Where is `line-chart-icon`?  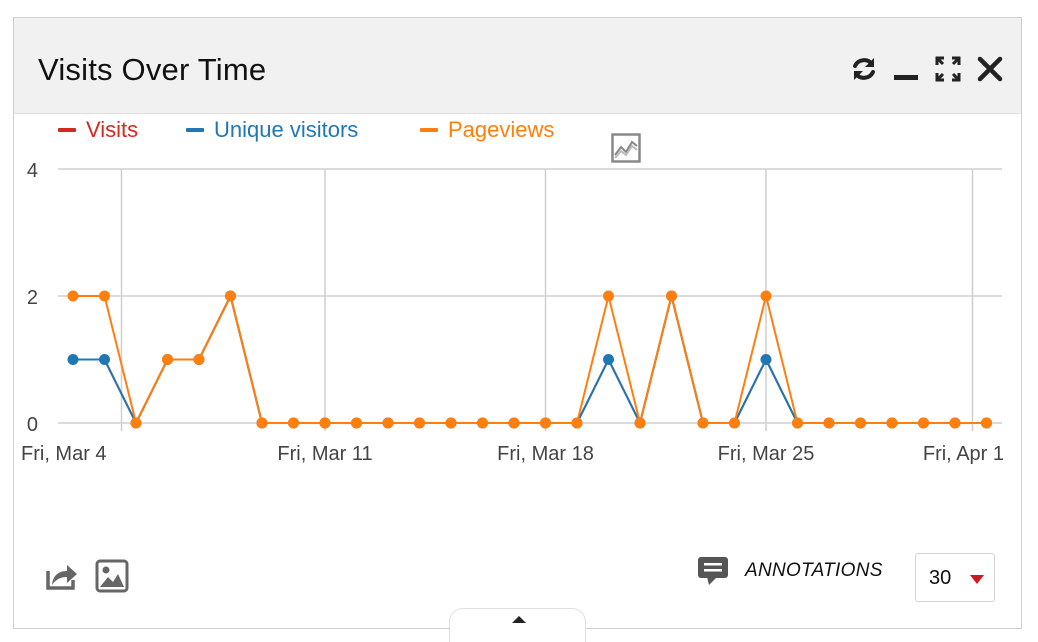
line-chart-icon is located at coordinates (626, 148).